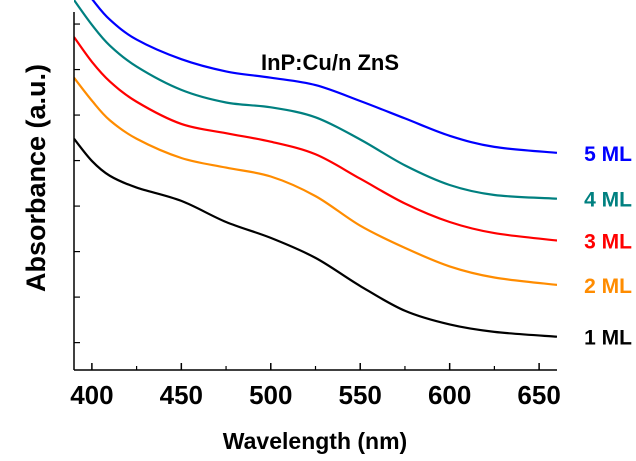 The height and width of the screenshot is (461, 636). What do you see at coordinates (608, 154) in the screenshot?
I see `series-label: 5 ML` at bounding box center [608, 154].